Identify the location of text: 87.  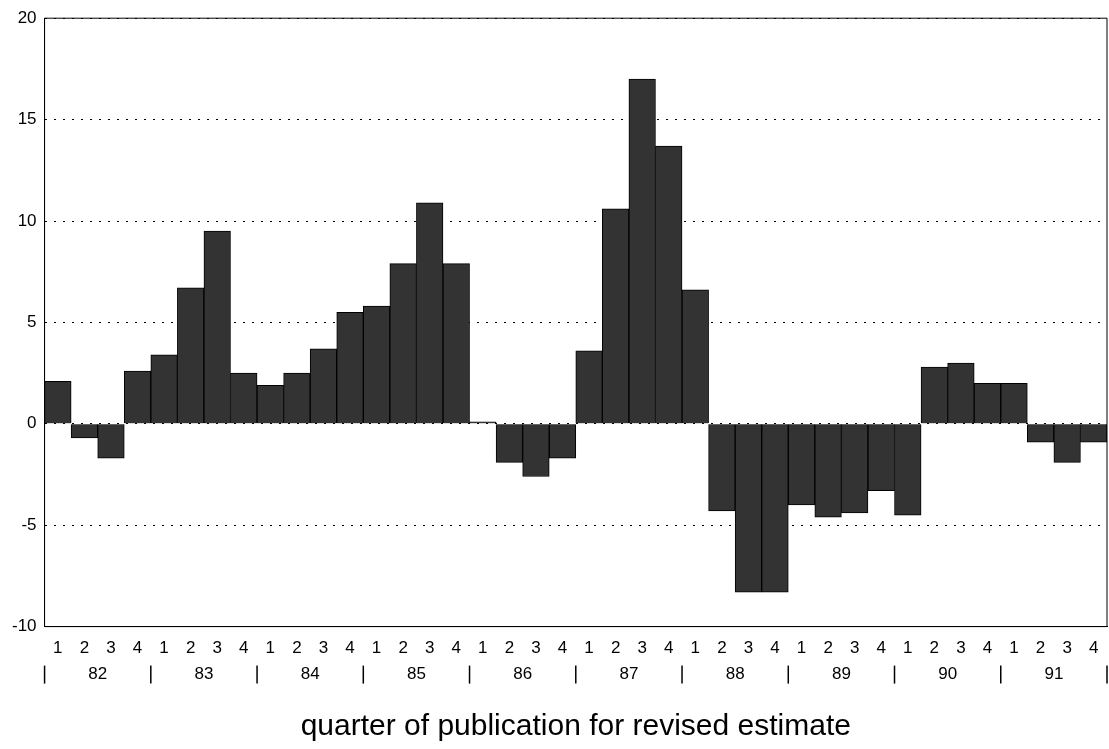
(629, 674).